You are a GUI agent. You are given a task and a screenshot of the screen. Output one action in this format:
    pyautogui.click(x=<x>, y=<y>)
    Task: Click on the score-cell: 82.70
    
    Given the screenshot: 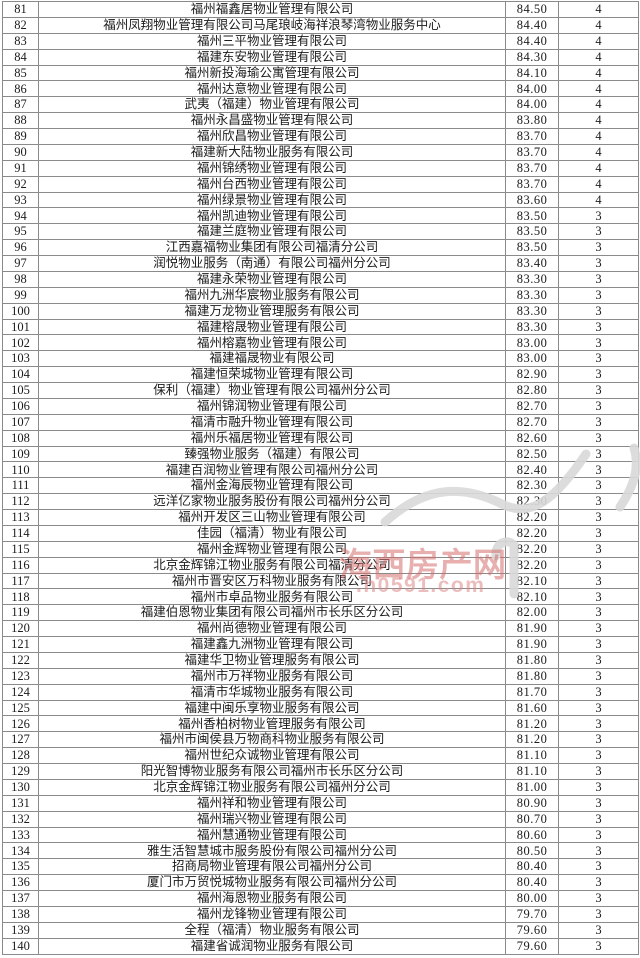 What is the action you would take?
    pyautogui.click(x=532, y=422)
    